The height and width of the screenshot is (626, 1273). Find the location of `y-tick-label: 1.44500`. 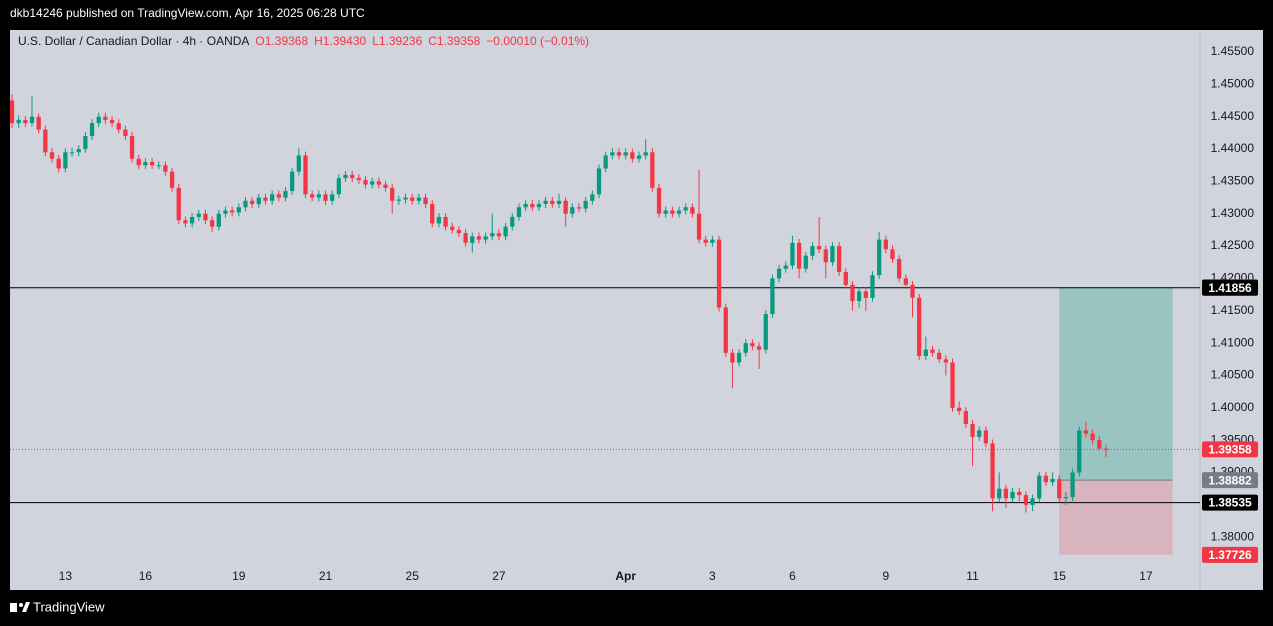

y-tick-label: 1.44500 is located at coordinates (1233, 116).